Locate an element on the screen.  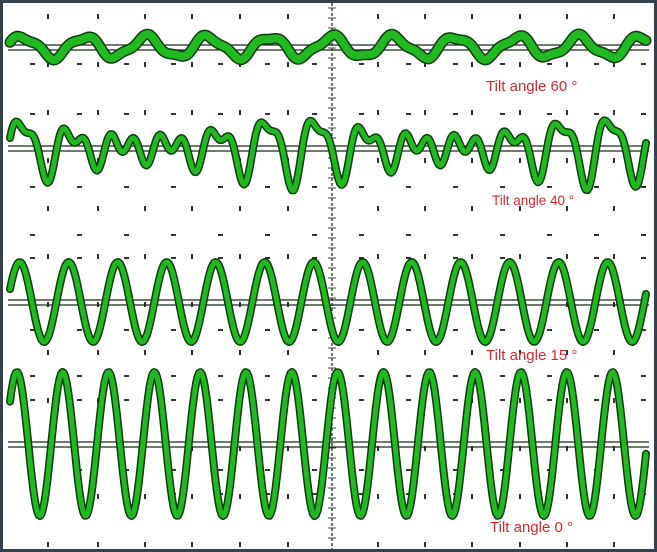
trace-label-0: Tilt angle 0 ° is located at coordinates (531, 527).